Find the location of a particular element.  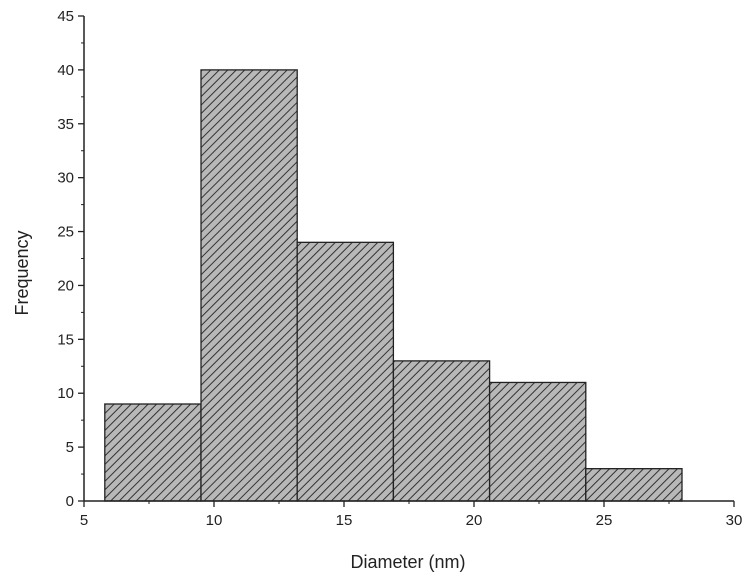

y-tick-label-5: 5 is located at coordinates (70, 447).